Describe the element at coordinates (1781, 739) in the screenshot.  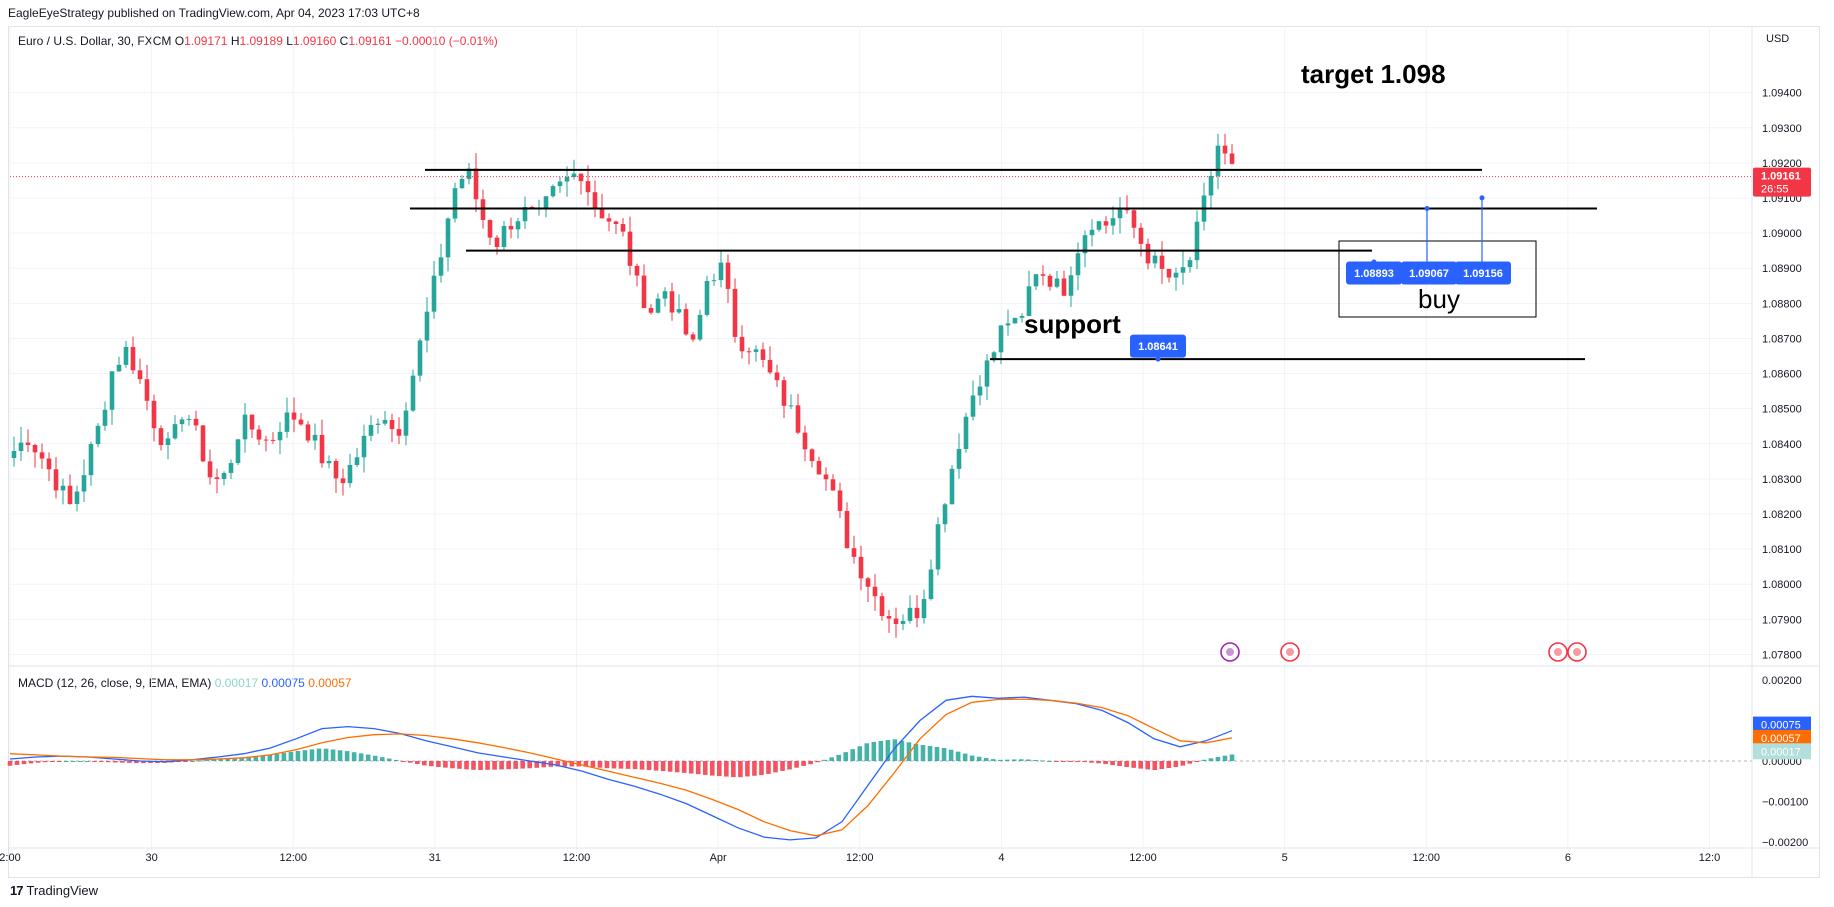
I see `signal-value-badge-text: 0.00057` at that location.